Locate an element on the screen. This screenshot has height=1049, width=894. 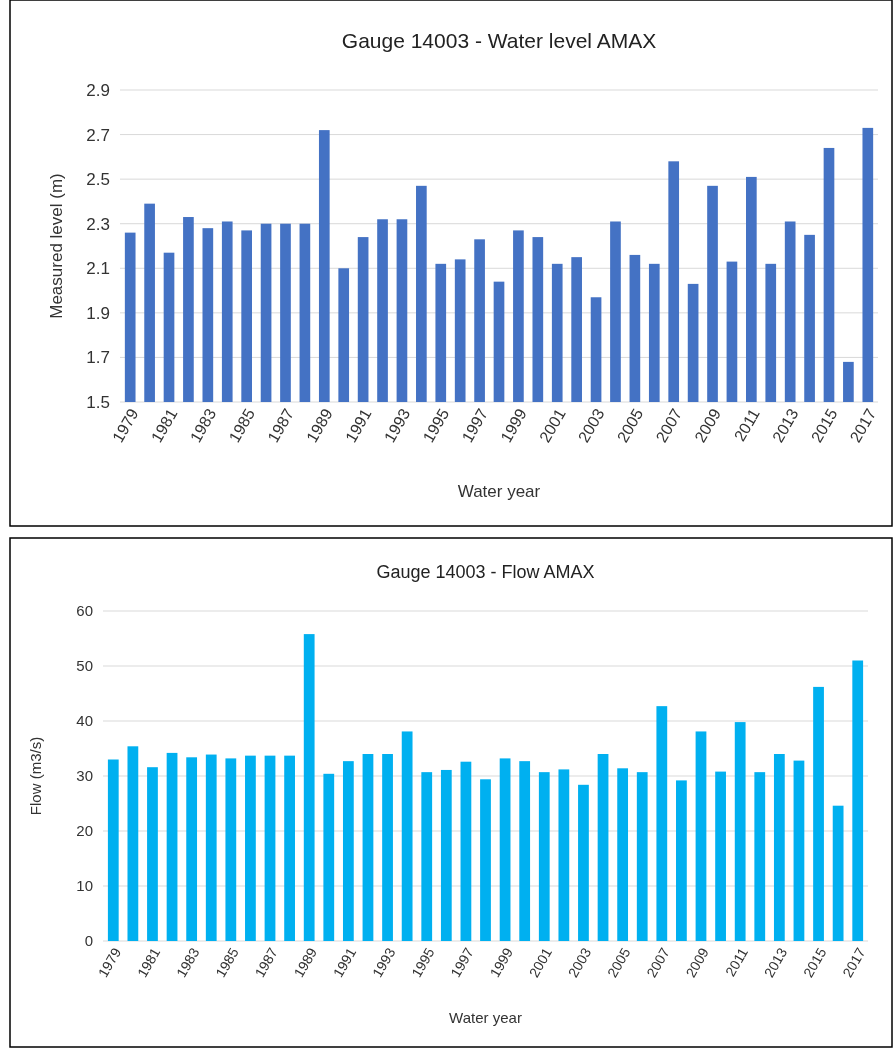
y-tick-label: 60 is located at coordinates (84, 611).